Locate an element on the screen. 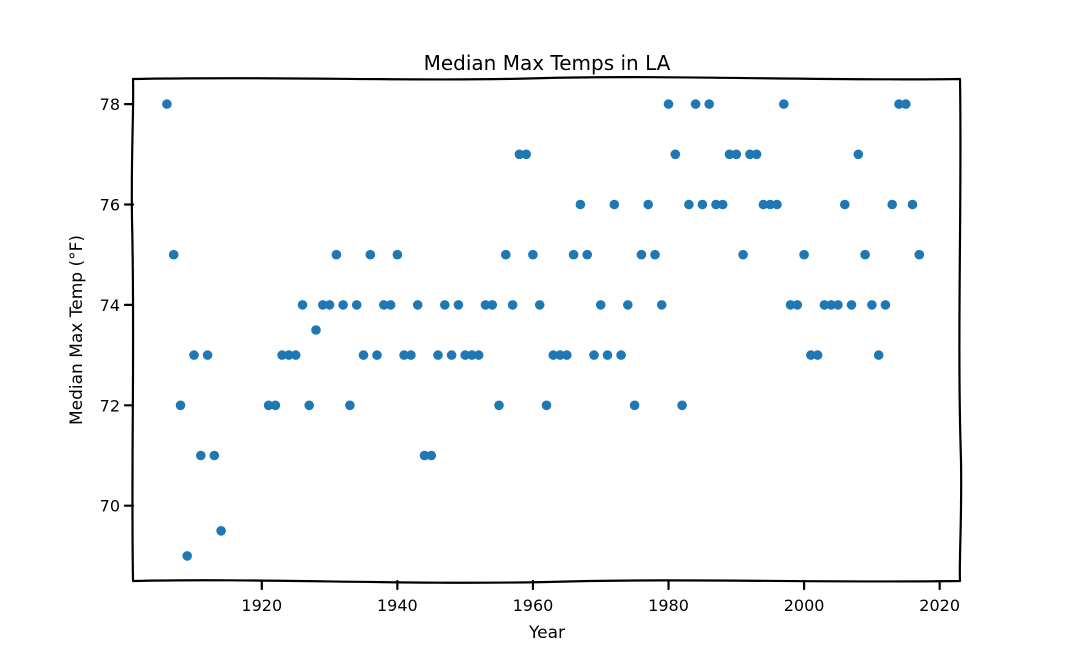 The image size is (1066, 671). x-tick-label-1920: 1920 is located at coordinates (261, 605).